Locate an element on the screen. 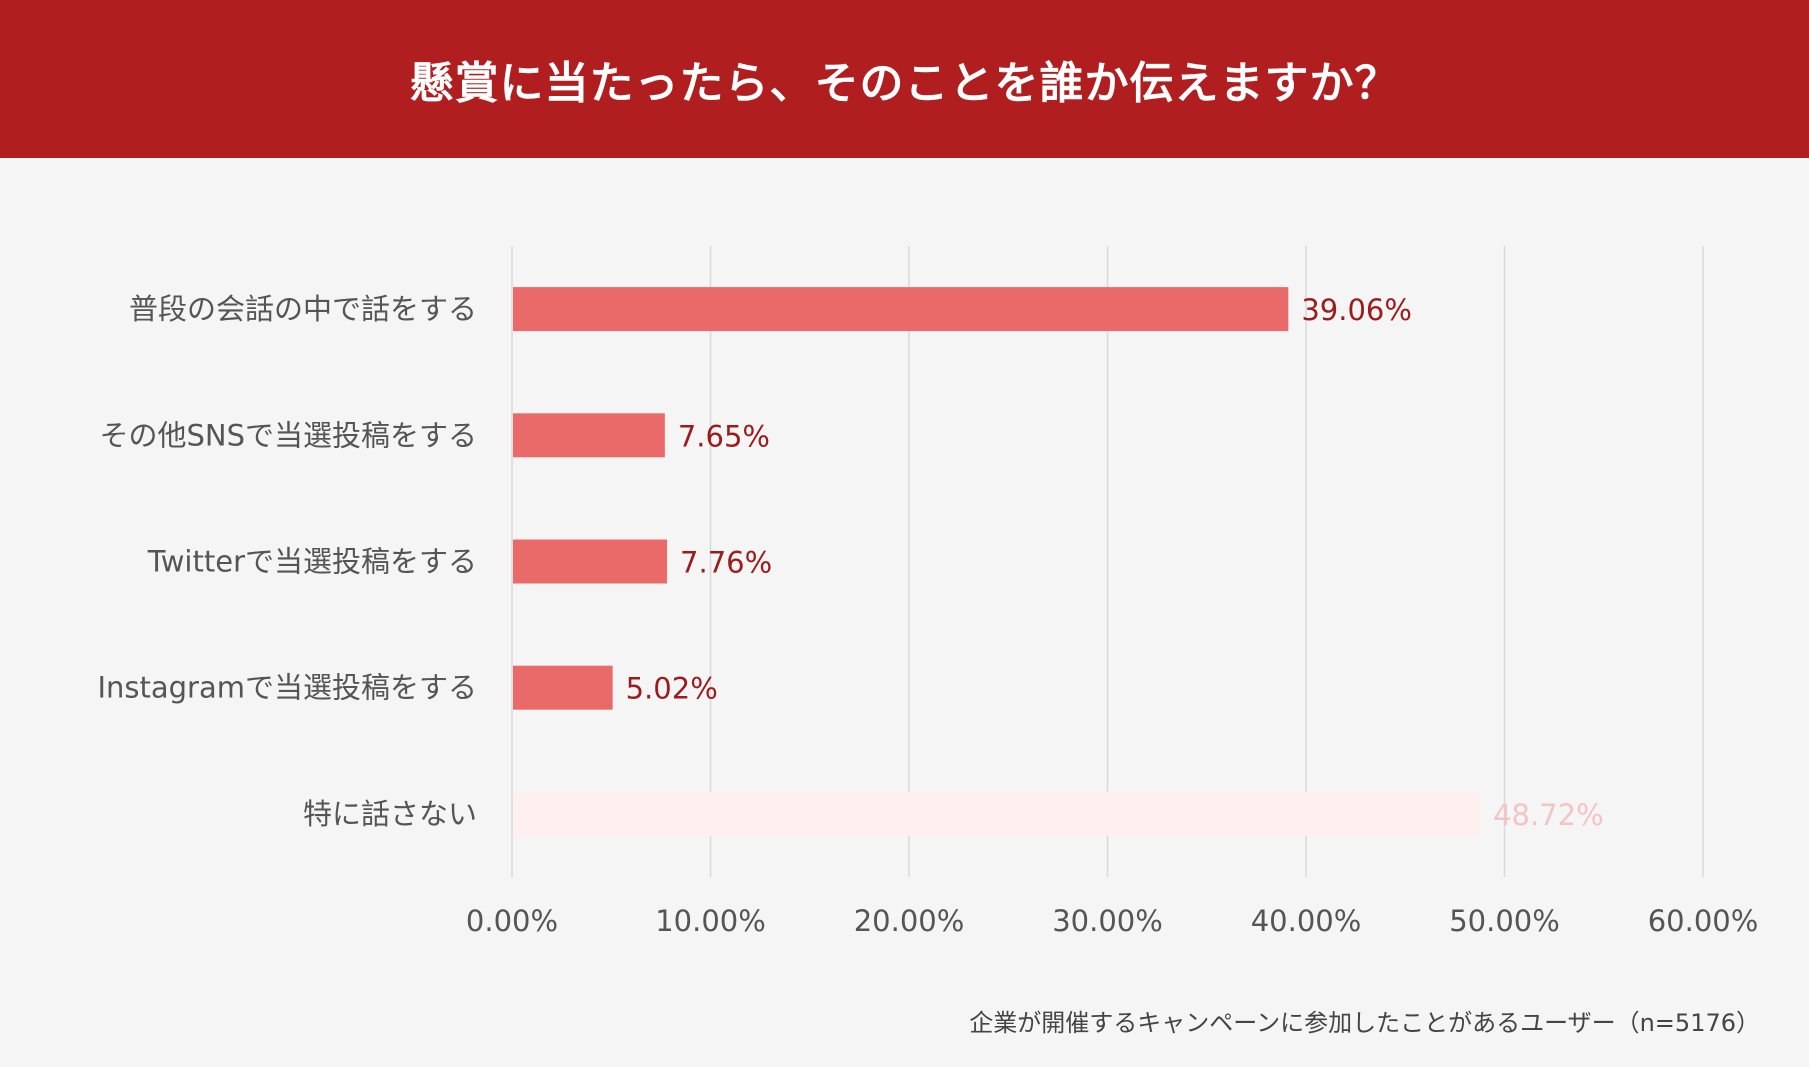 The width and height of the screenshot is (1809, 1067). x-tick-label: 10.00% is located at coordinates (710, 921).